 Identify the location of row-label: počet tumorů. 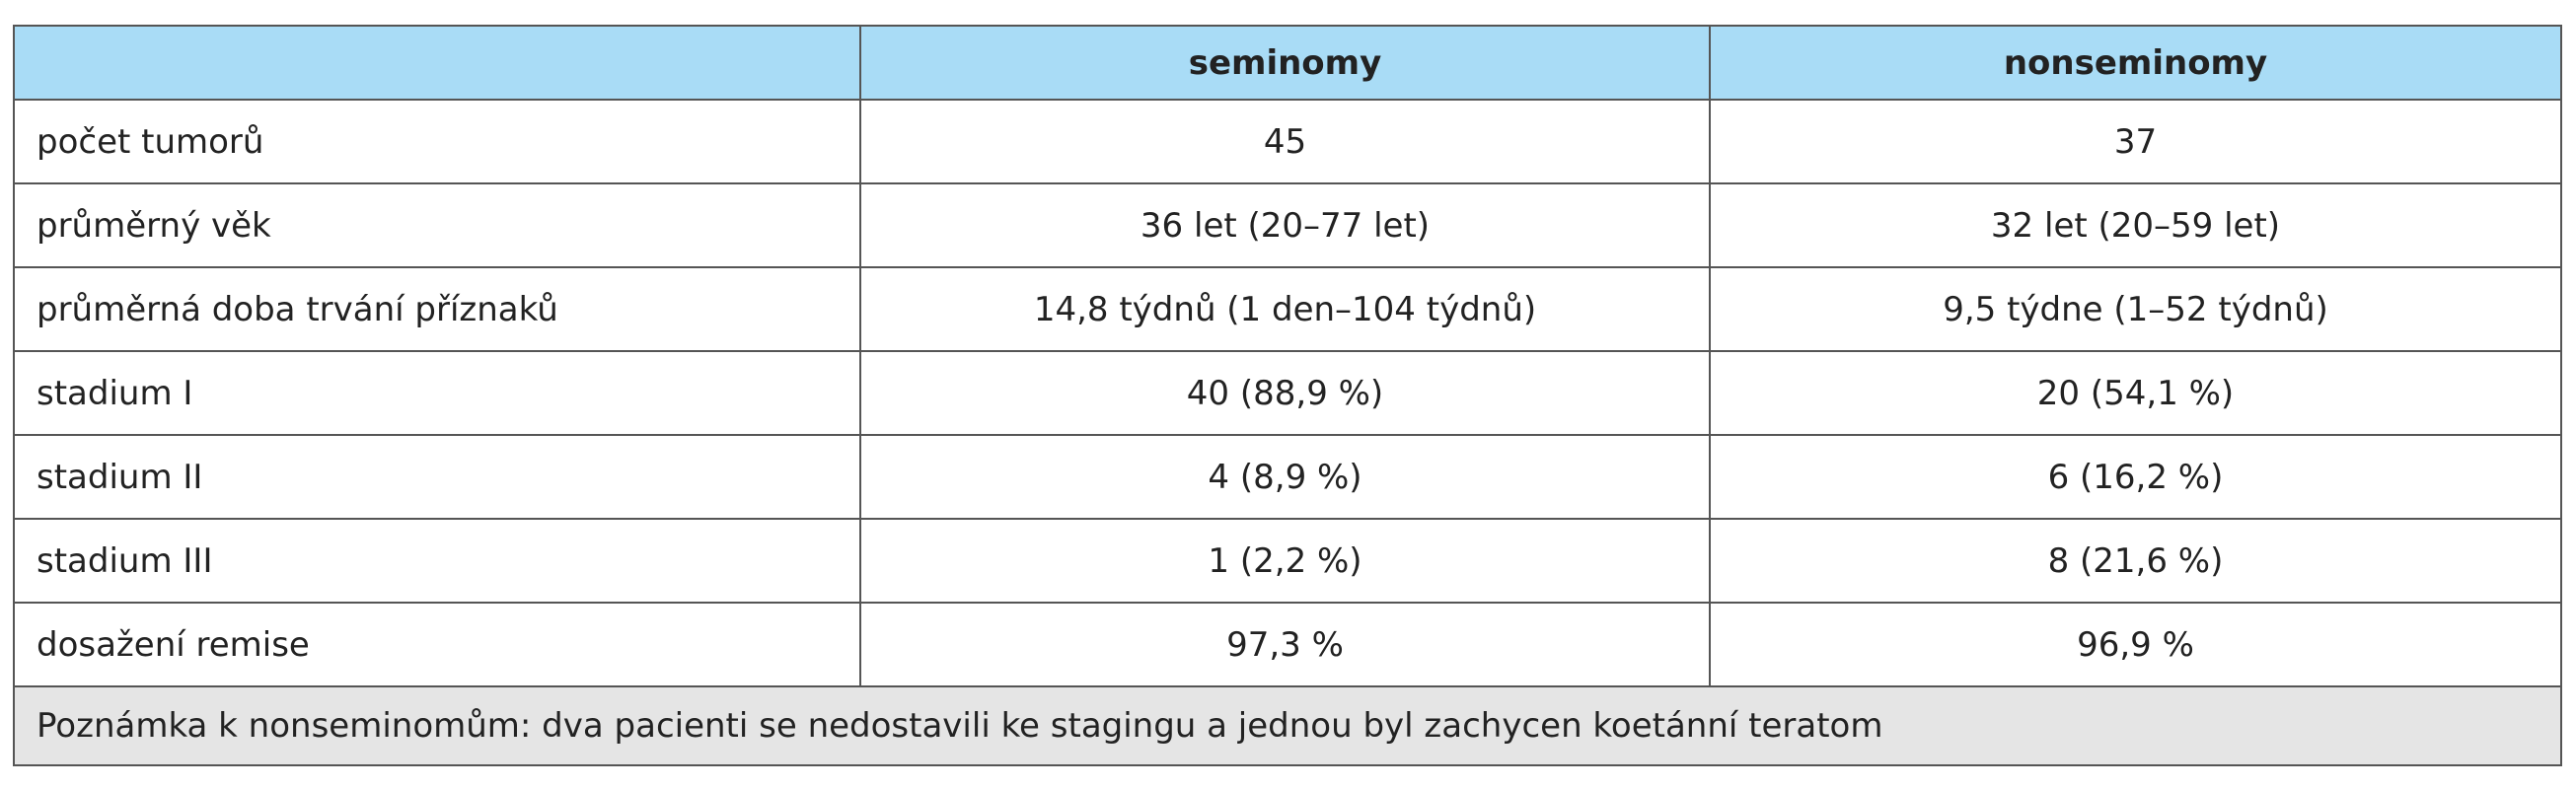
(437, 142).